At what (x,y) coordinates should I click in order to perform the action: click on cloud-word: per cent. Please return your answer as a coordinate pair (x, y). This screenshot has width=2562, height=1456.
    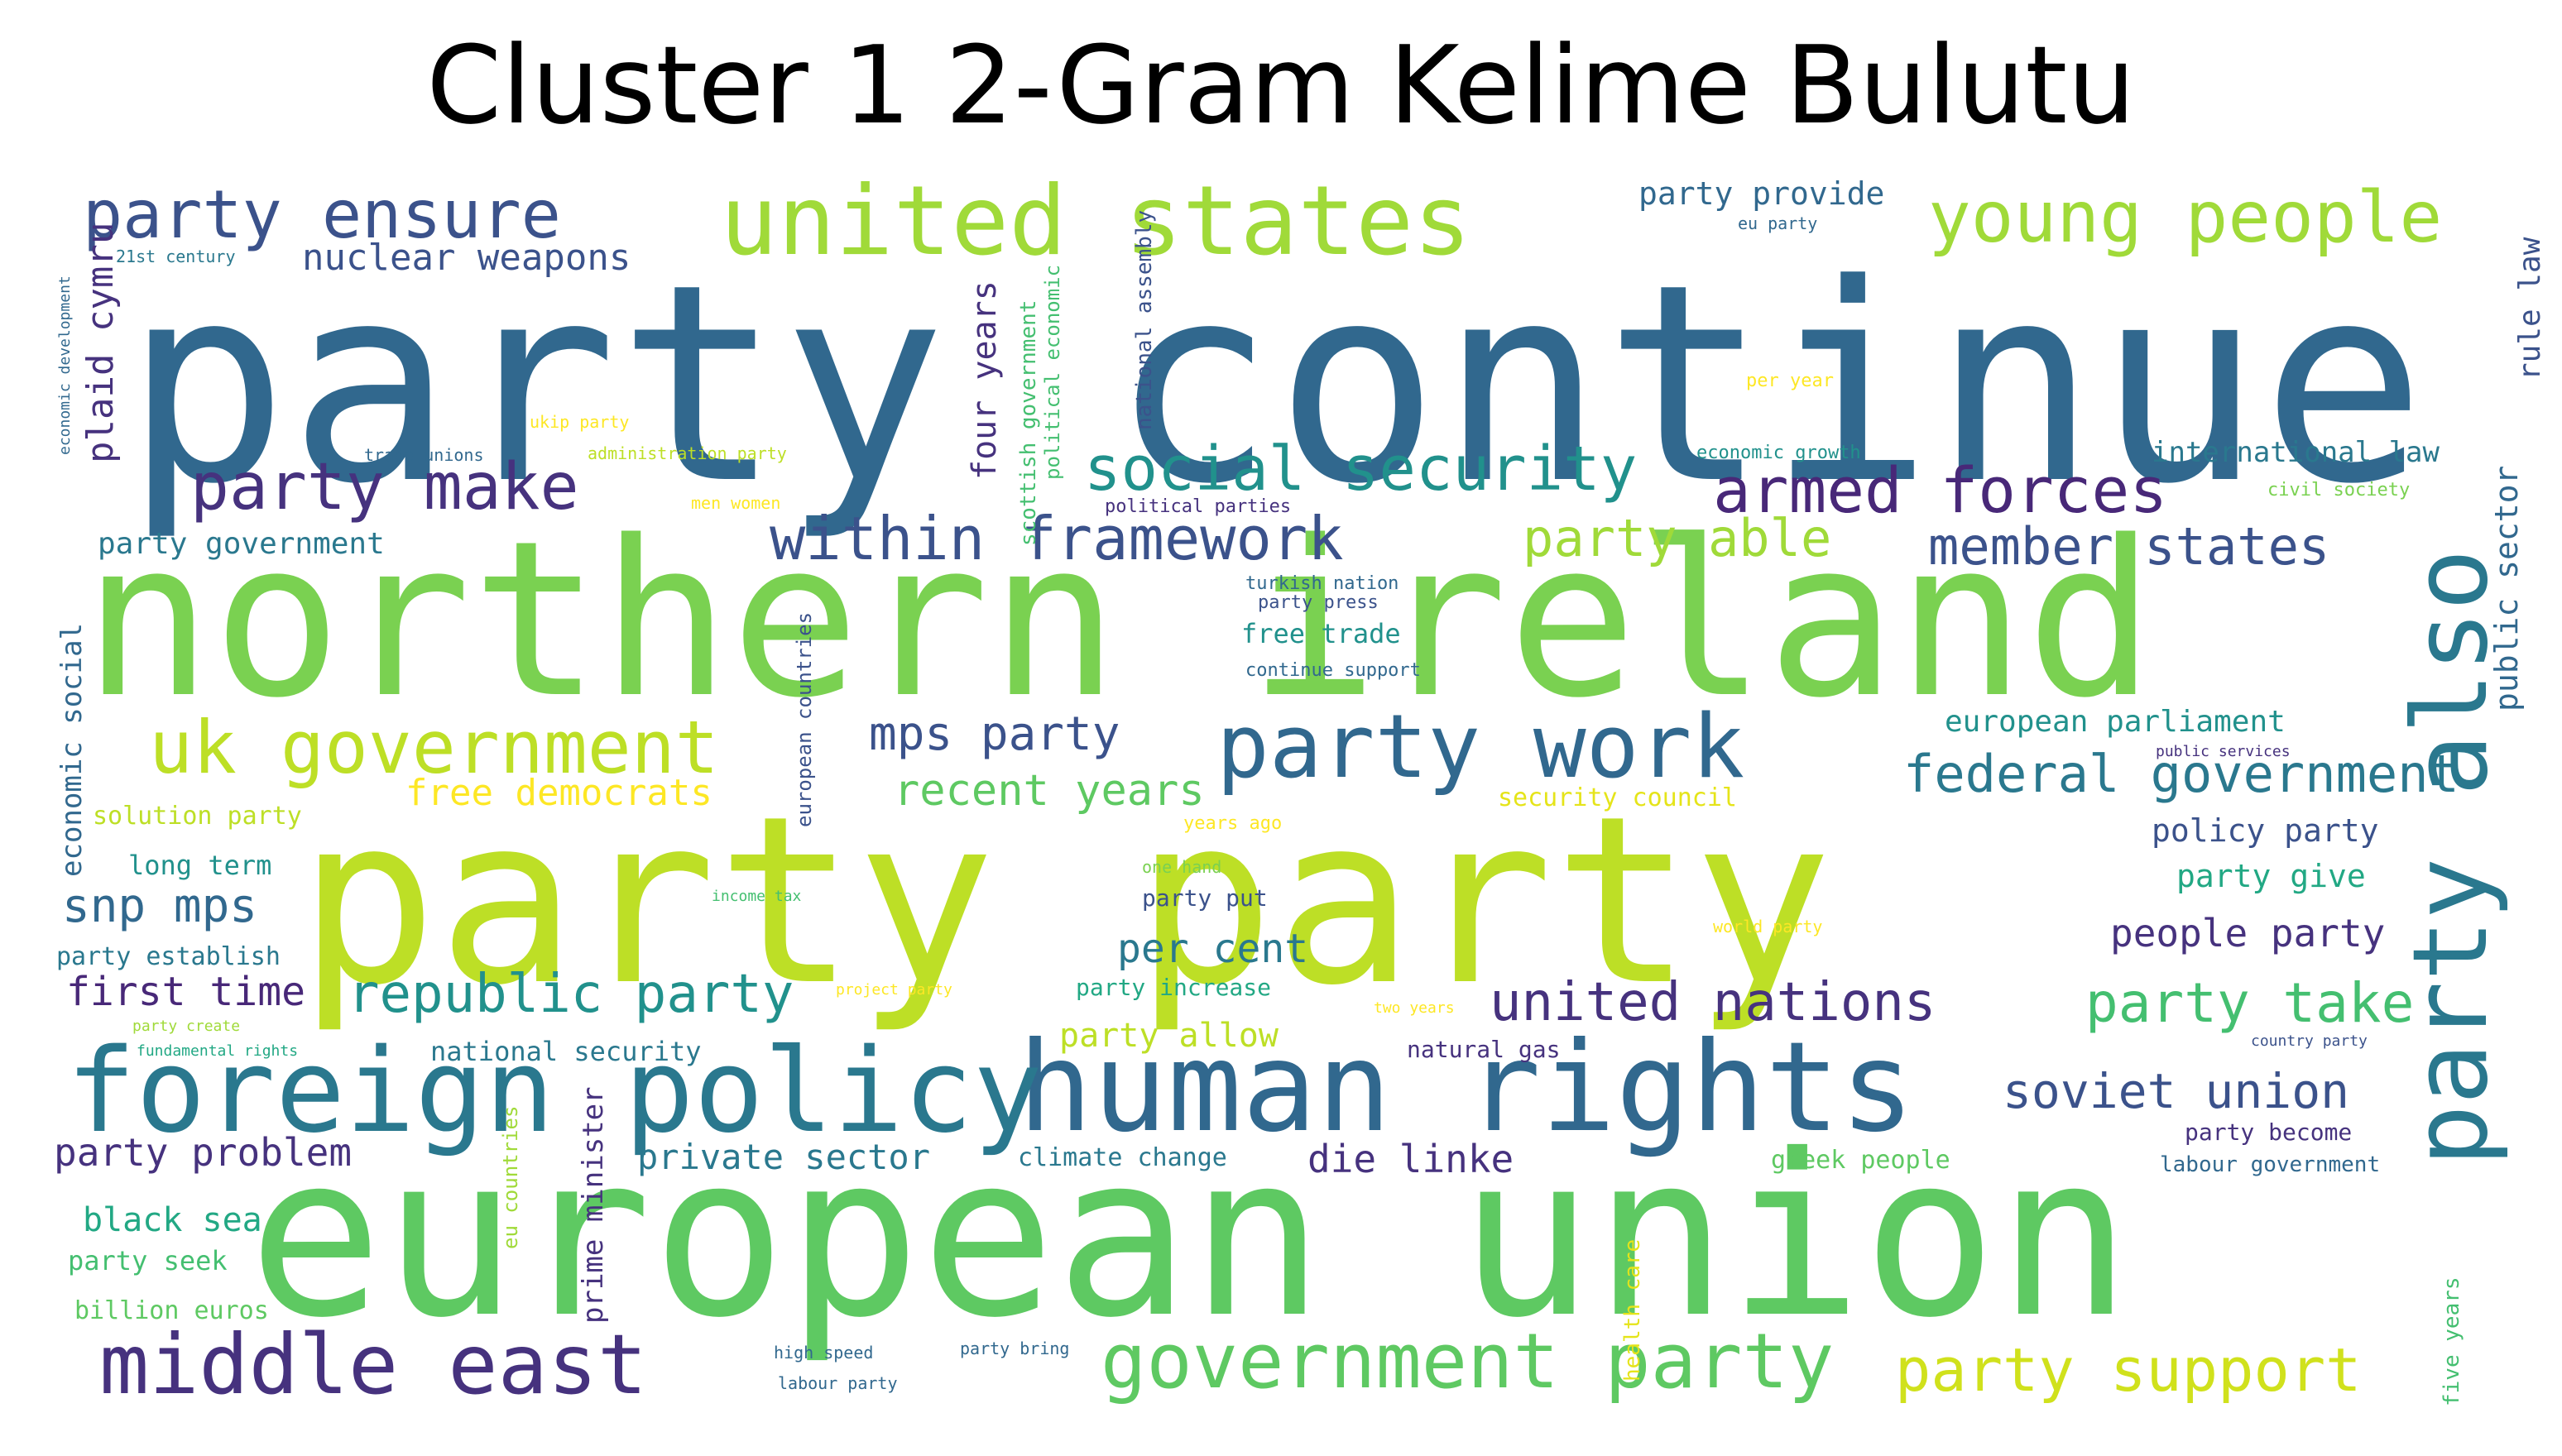
    Looking at the image, I should click on (1213, 949).